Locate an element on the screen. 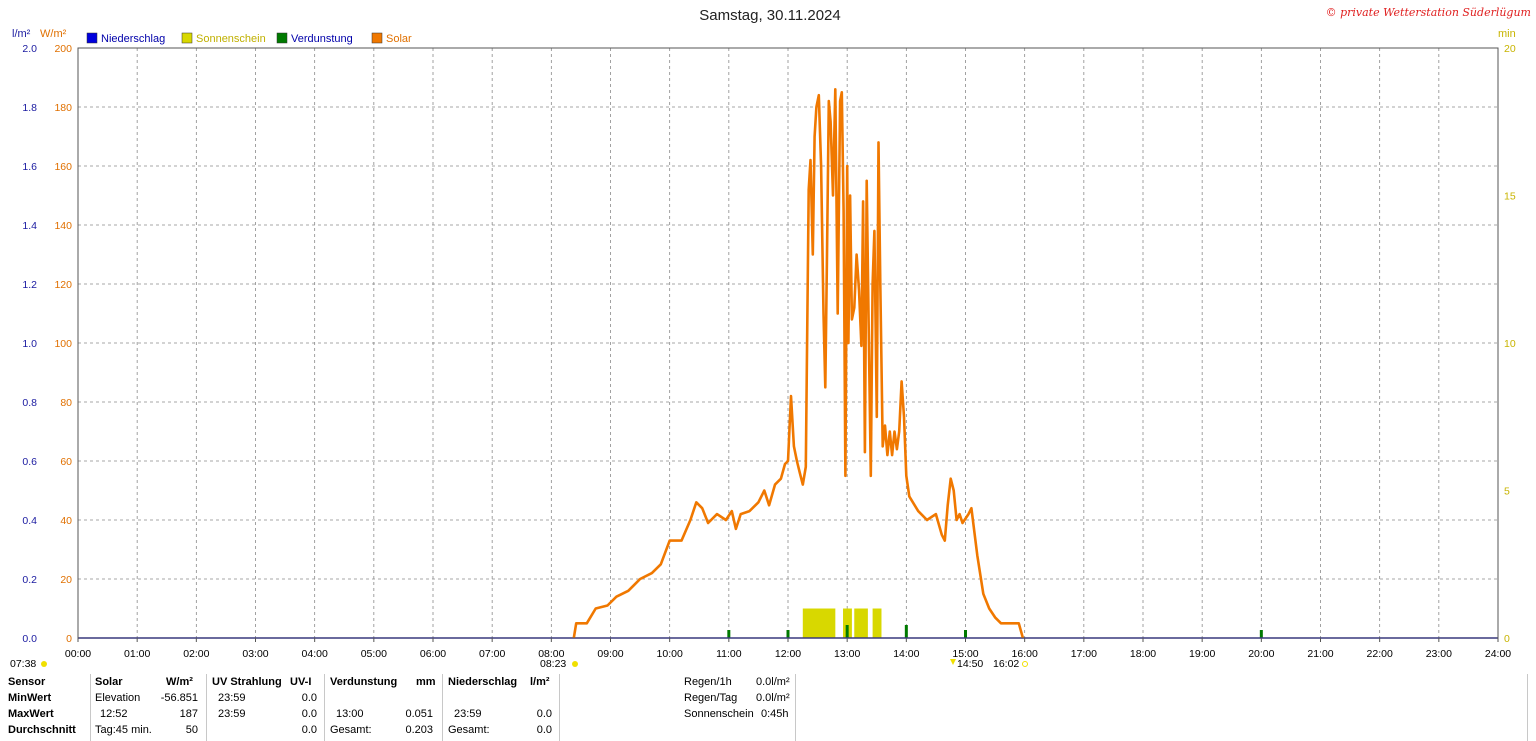 This screenshot has height=741, width=1536. avg-precip-label: Gesamt: is located at coordinates (469, 730).